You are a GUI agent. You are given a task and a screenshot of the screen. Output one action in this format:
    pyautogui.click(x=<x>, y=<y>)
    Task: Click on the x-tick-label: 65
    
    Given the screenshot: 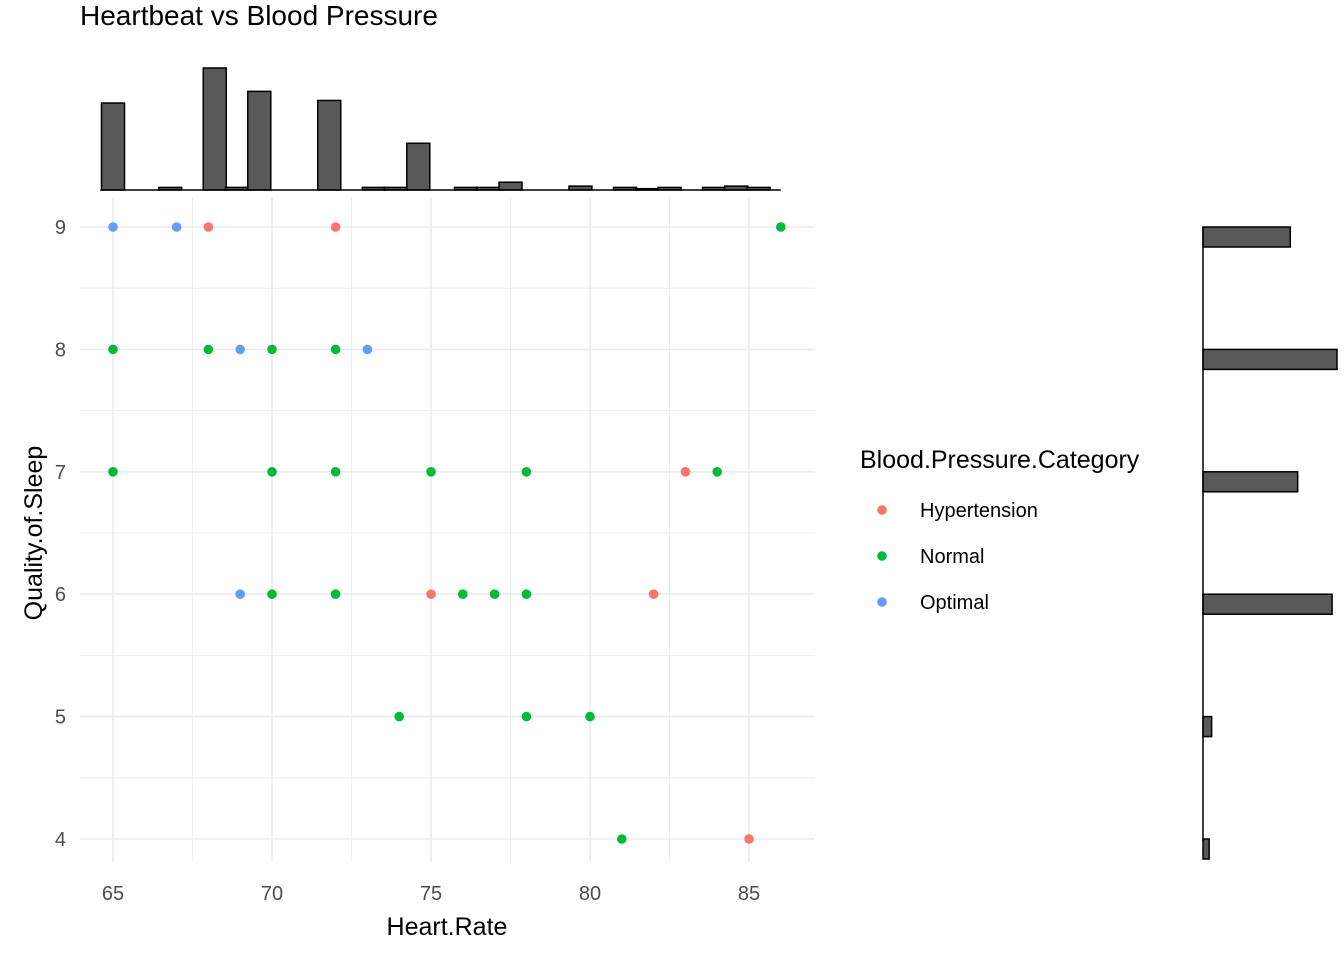 What is the action you would take?
    pyautogui.click(x=113, y=894)
    